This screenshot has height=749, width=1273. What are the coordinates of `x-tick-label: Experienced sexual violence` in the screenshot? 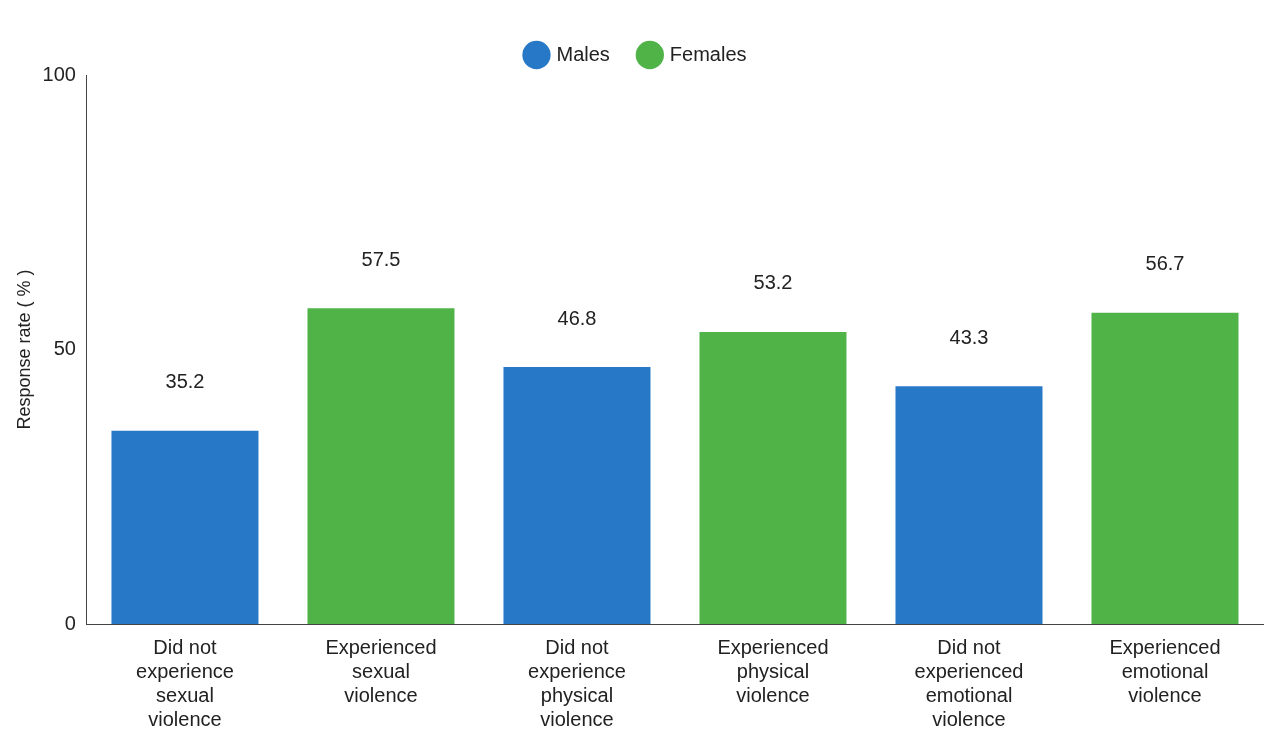 It's located at (381, 670).